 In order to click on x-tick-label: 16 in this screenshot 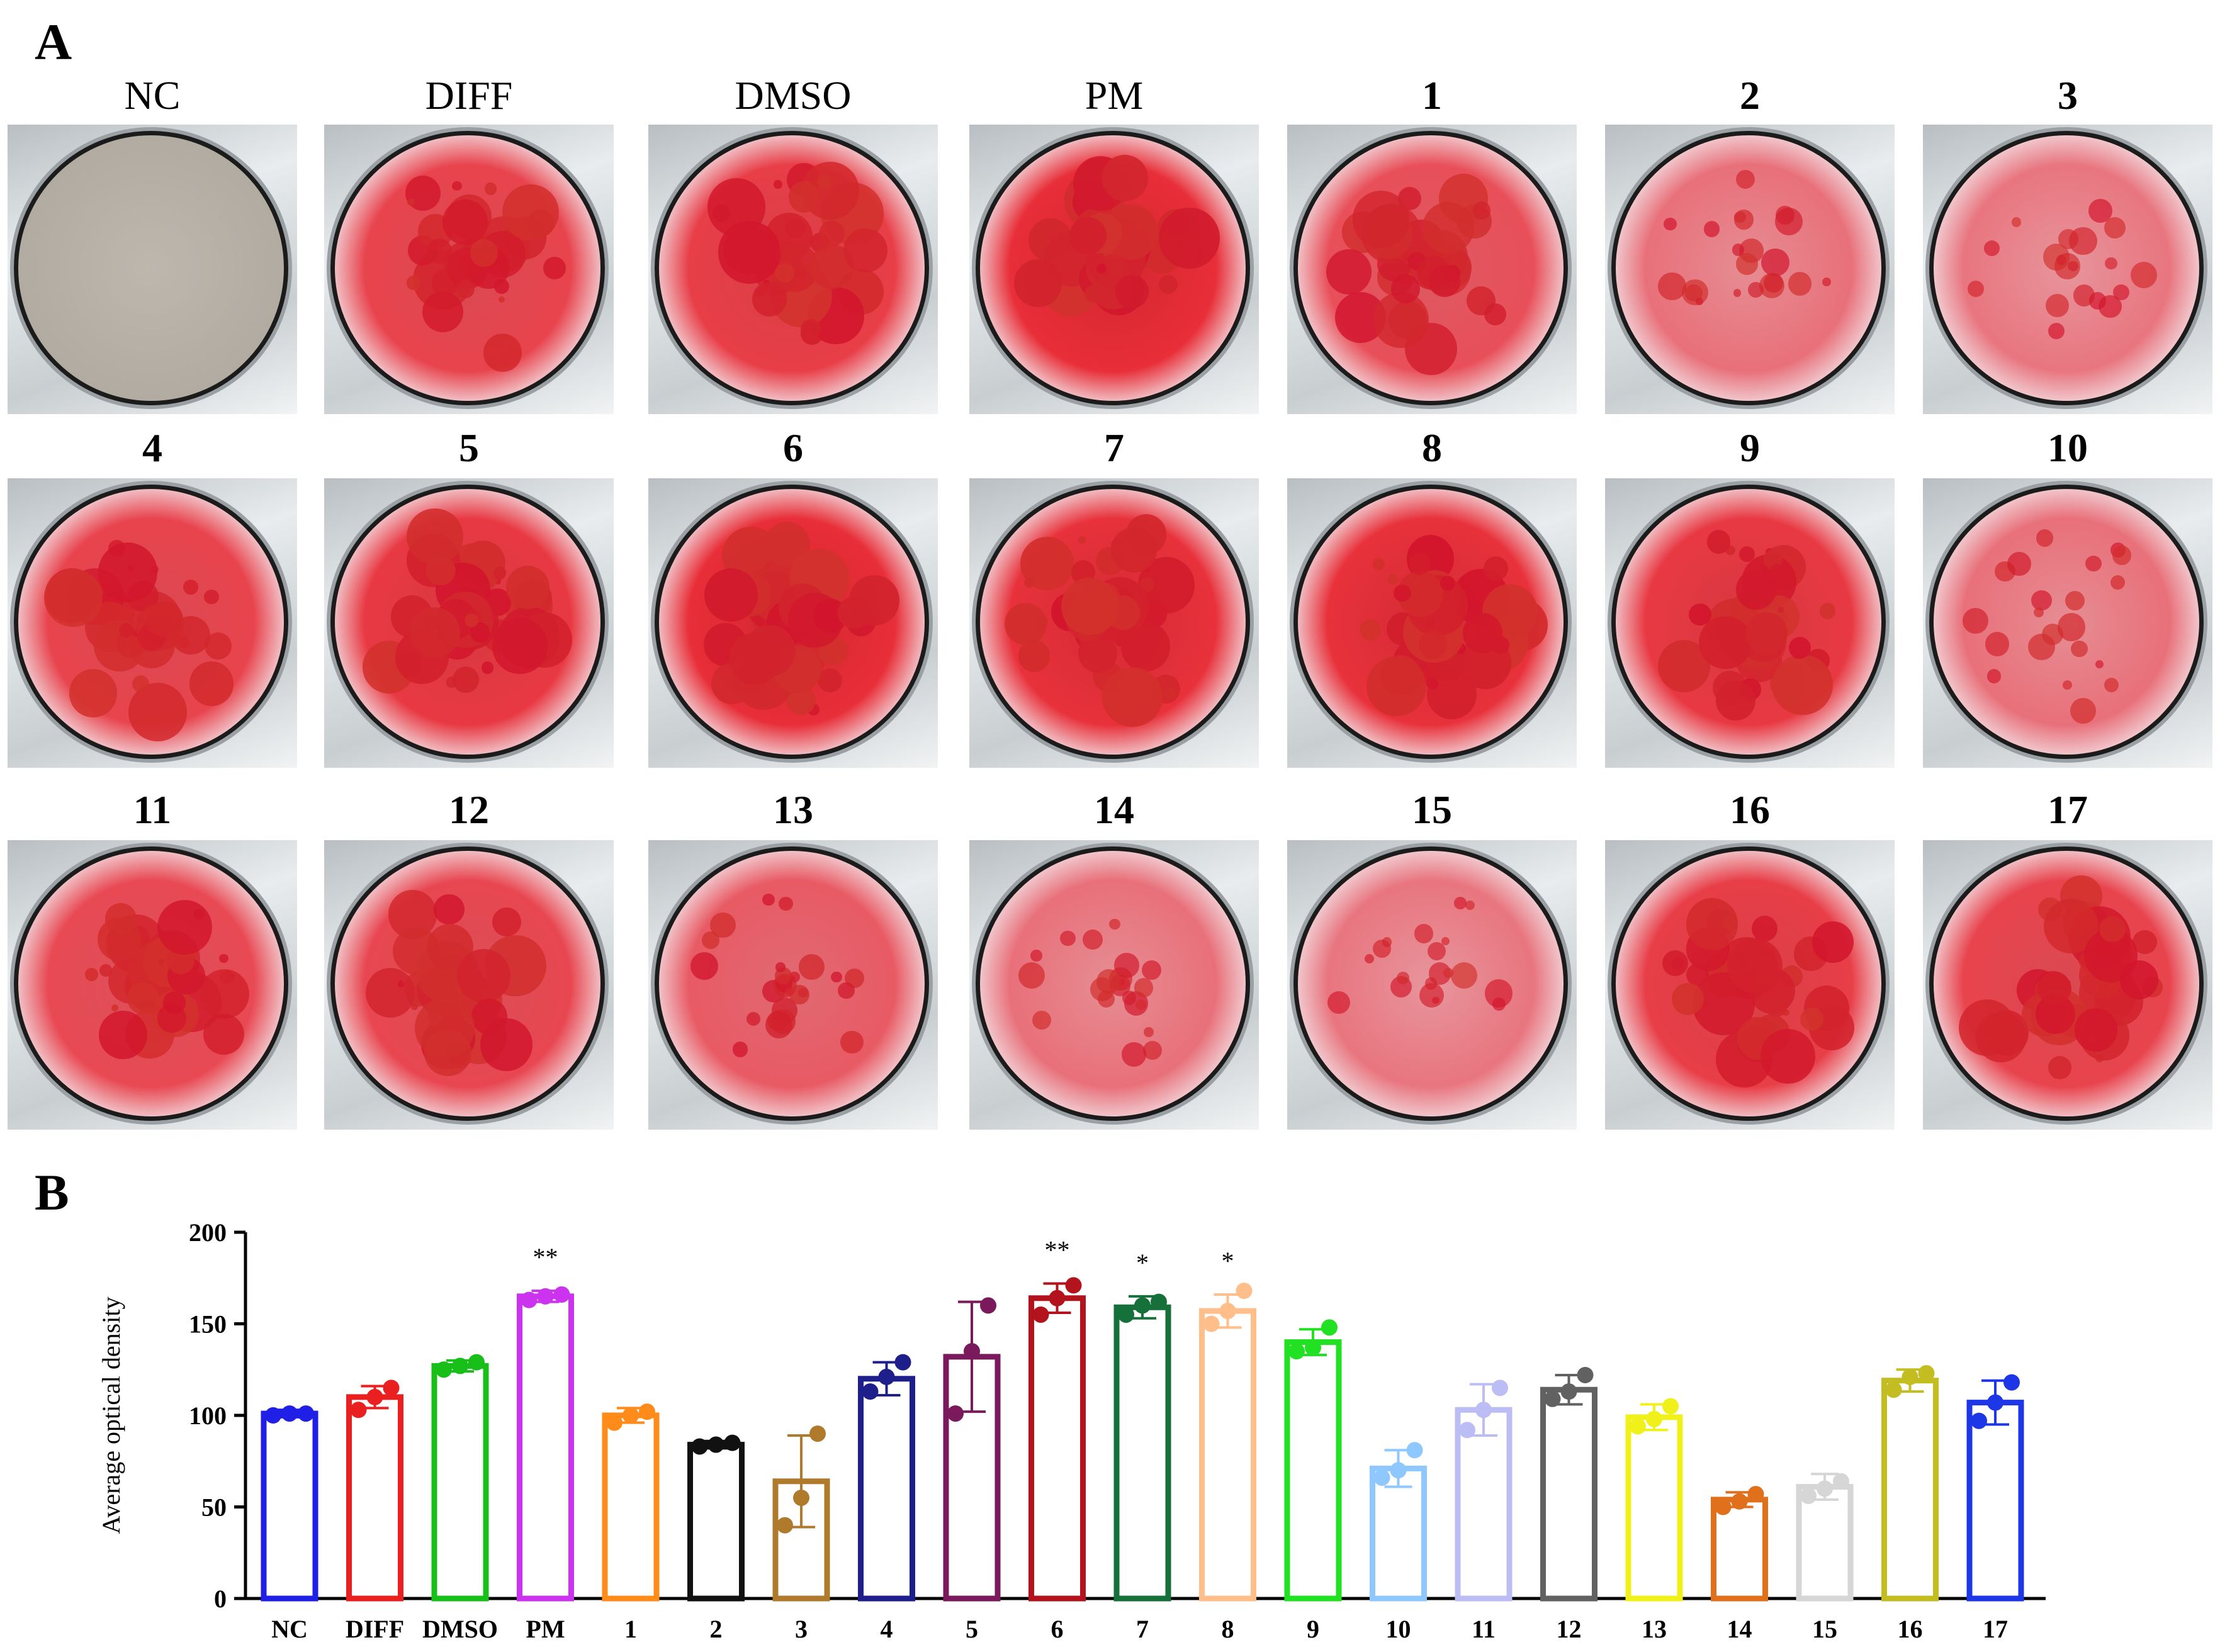, I will do `click(1911, 1629)`.